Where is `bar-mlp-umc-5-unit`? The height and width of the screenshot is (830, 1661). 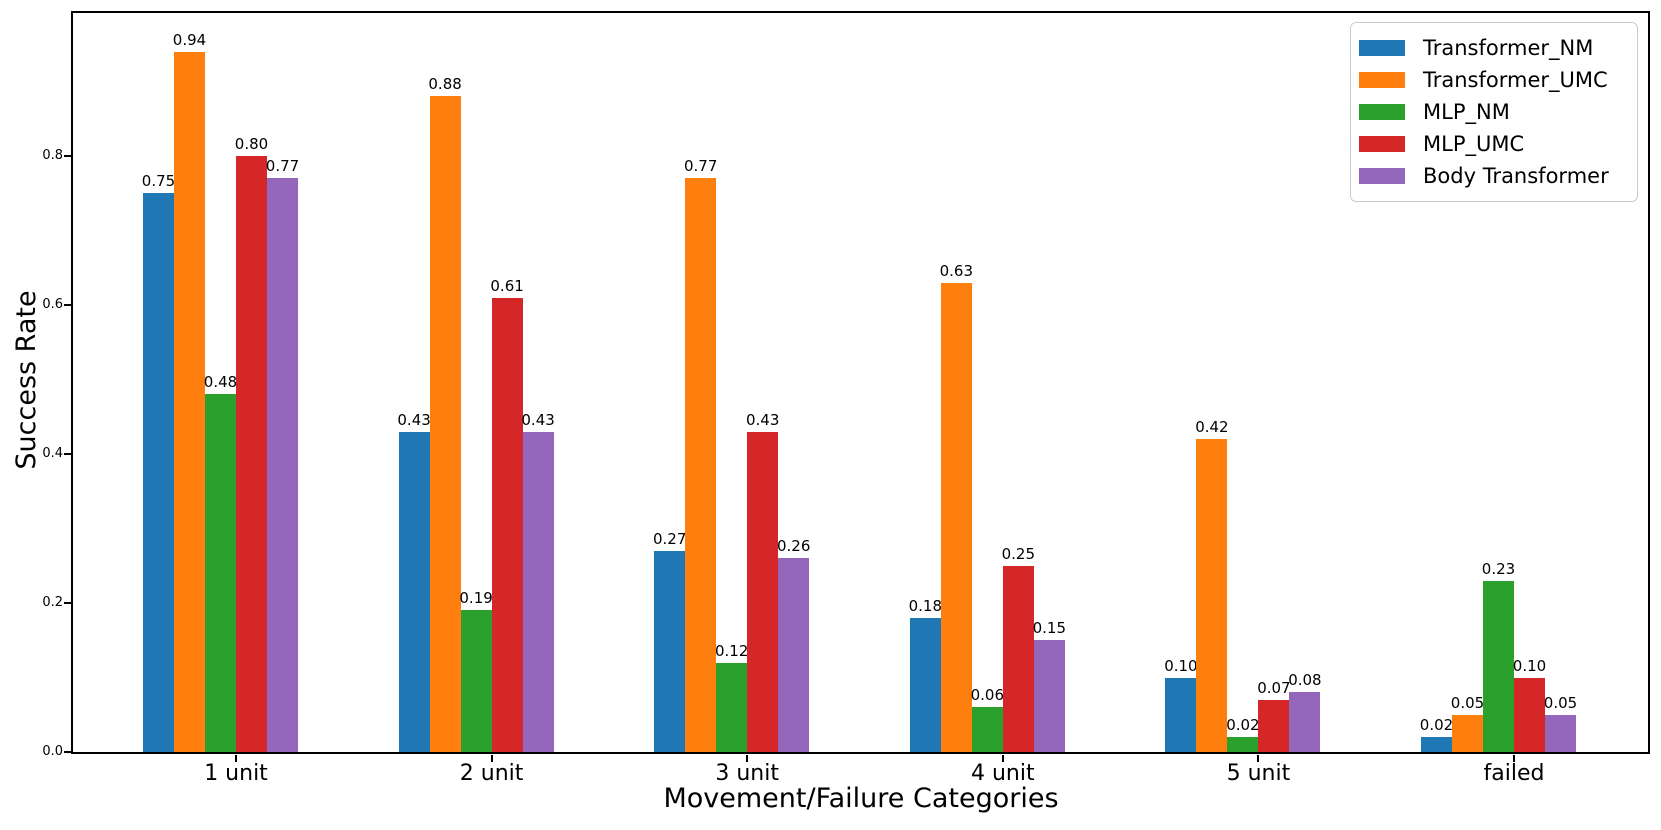 bar-mlp-umc-5-unit is located at coordinates (1274, 725).